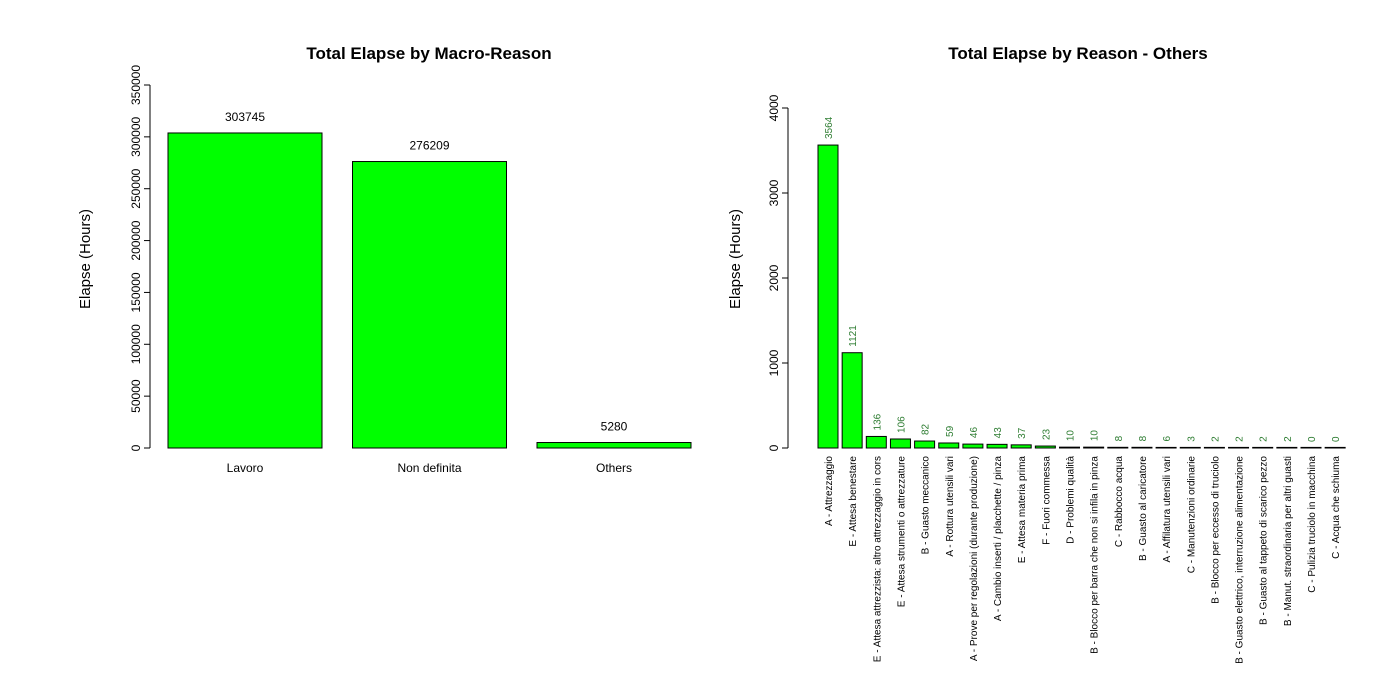 The image size is (1400, 700). I want to click on data-label: 6, so click(1167, 438).